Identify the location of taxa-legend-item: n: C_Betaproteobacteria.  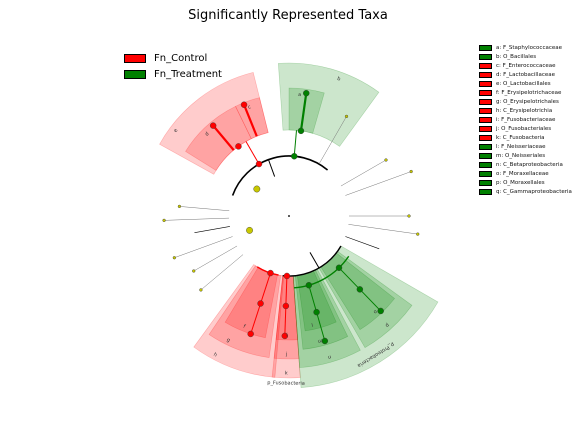
(527, 164).